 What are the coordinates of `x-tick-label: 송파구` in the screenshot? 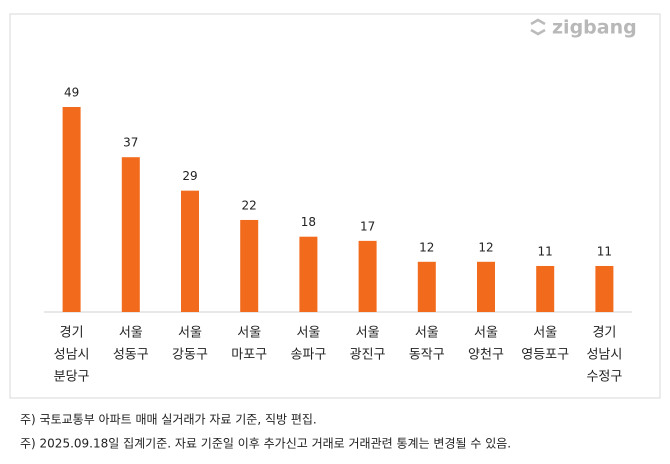 It's located at (308, 355).